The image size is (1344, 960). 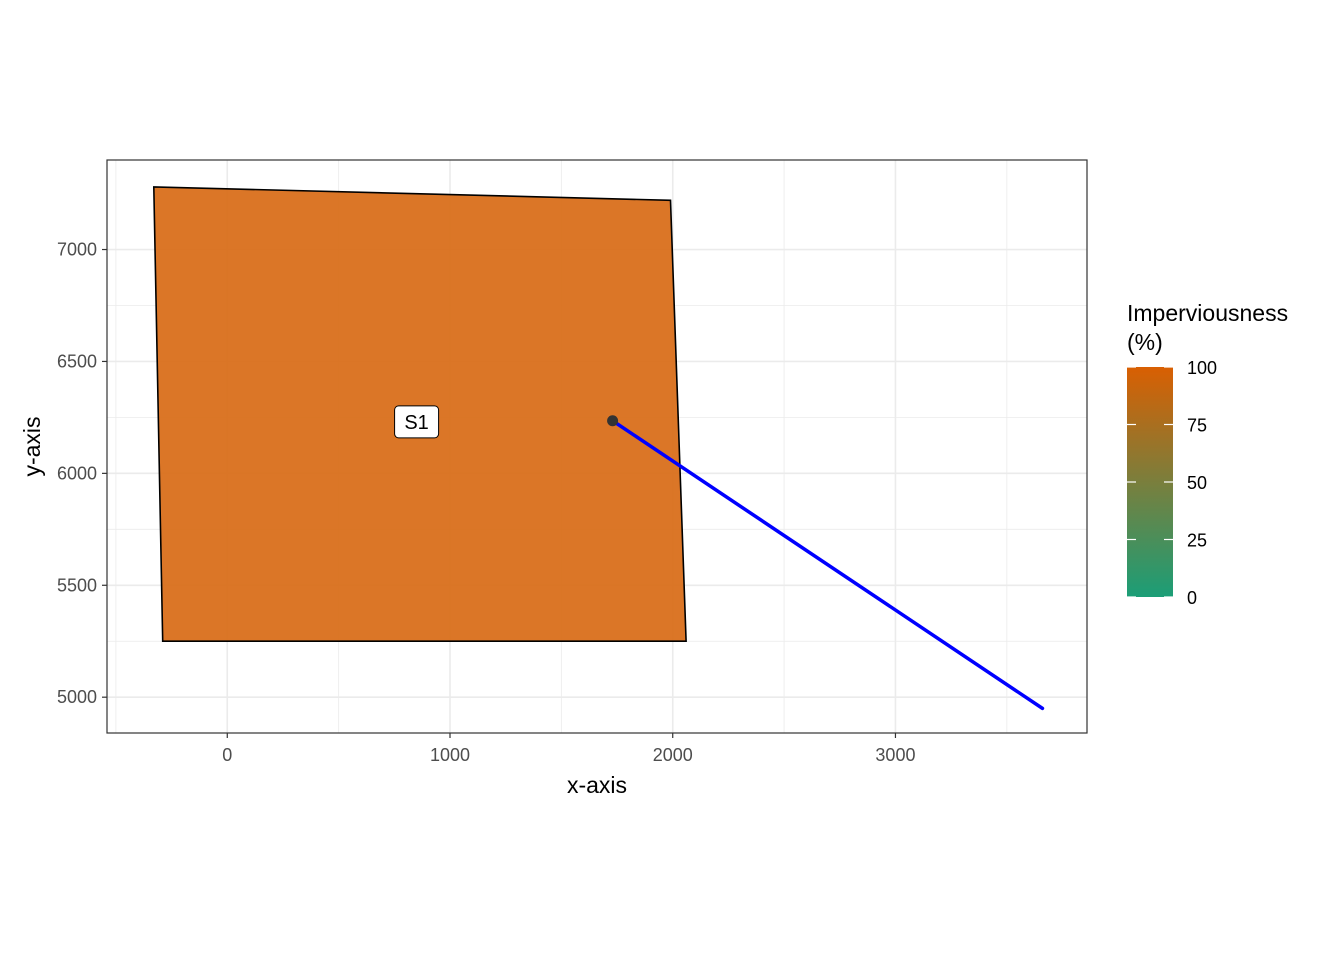 I want to click on outlet-point-layer, so click(x=613, y=421).